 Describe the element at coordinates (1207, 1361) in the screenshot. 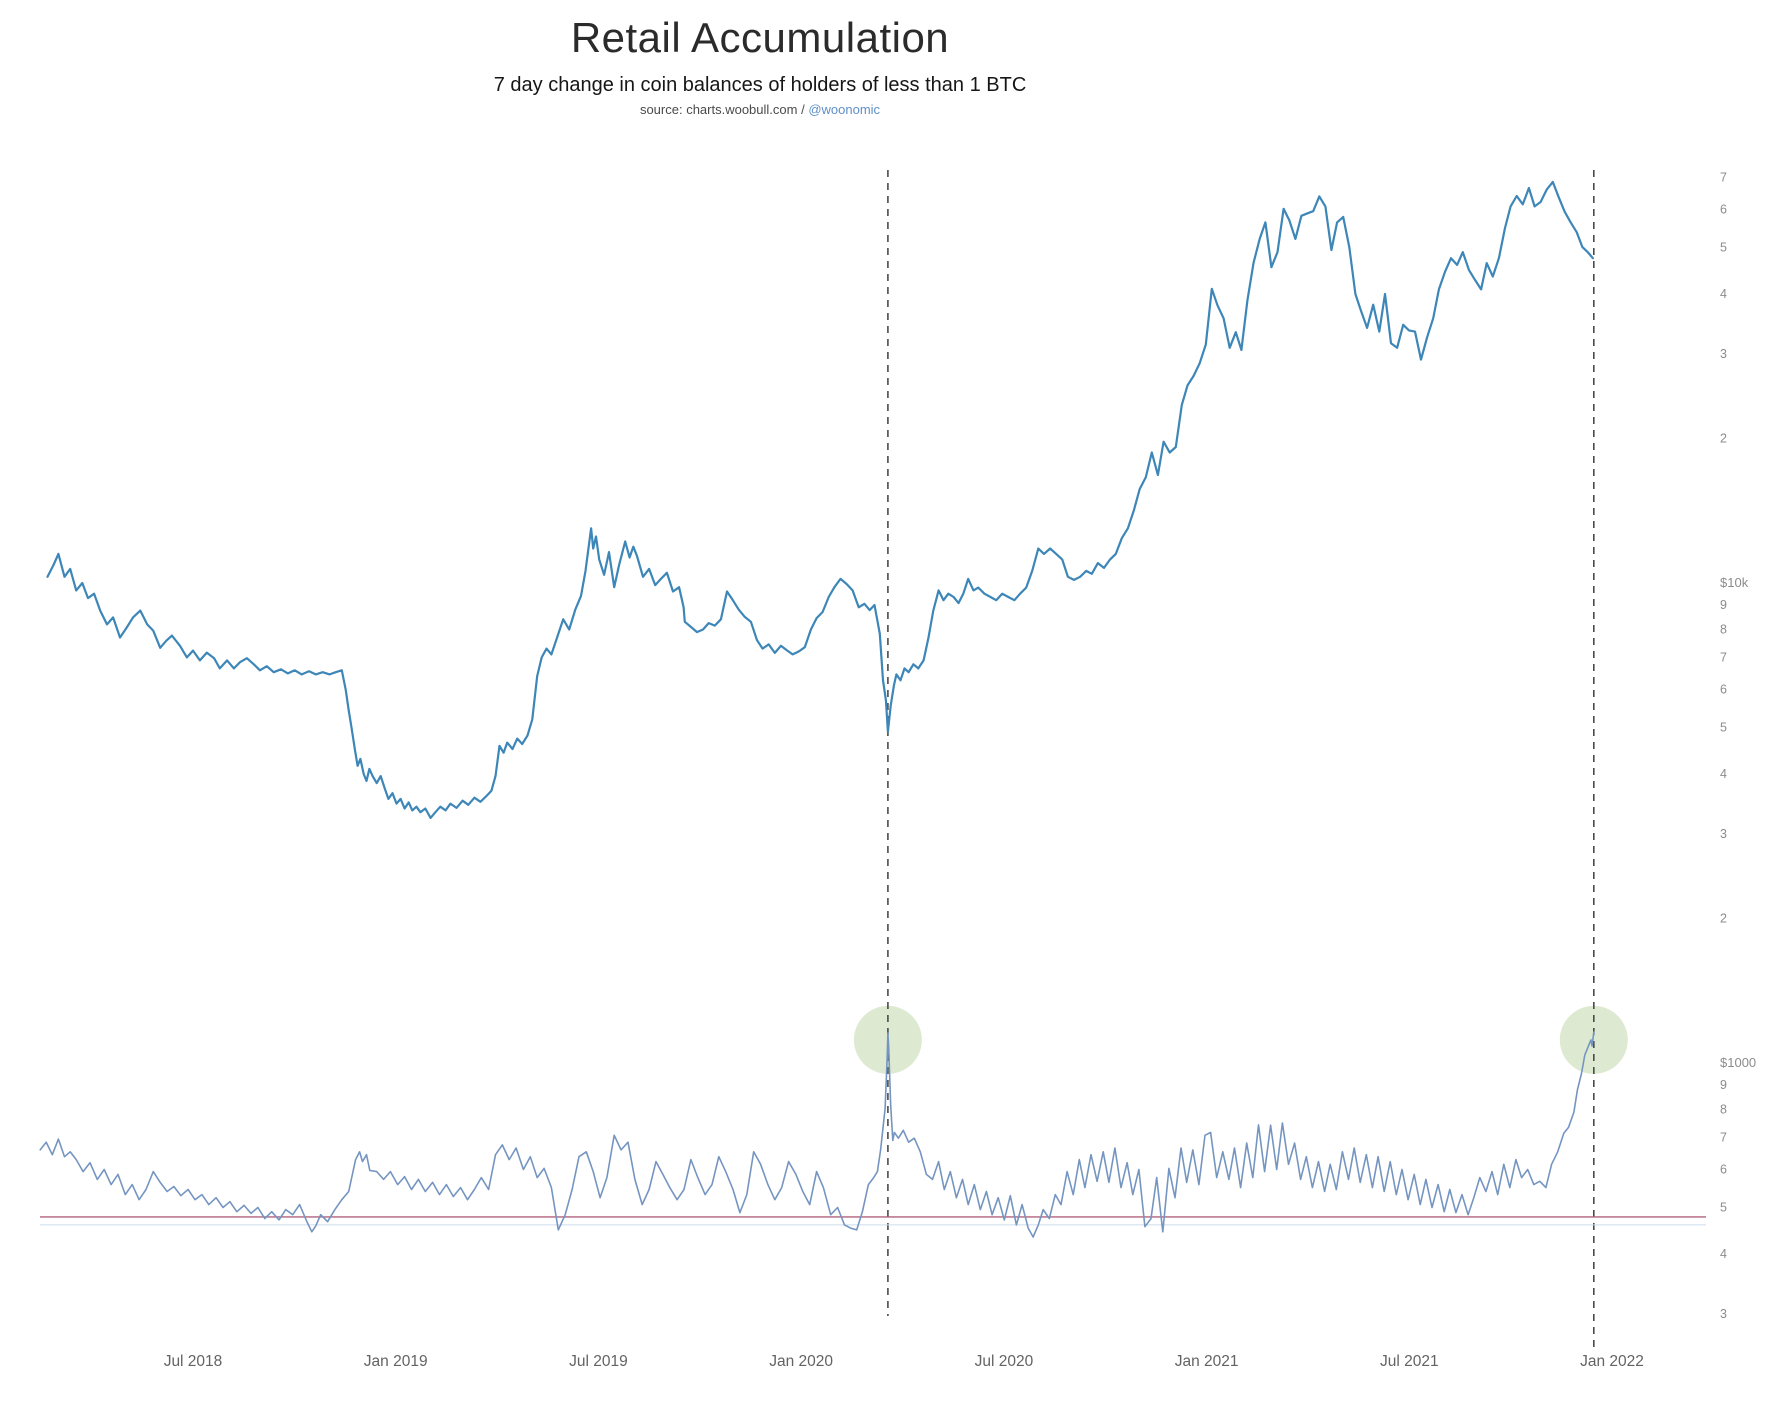

I see `x-axis-tick-label: Jan 2021` at that location.